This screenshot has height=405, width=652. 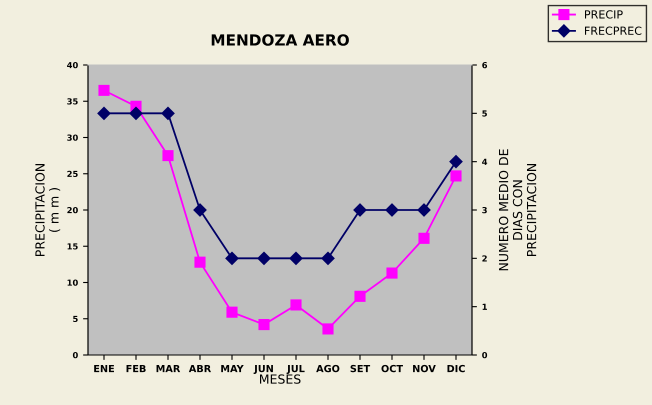 What do you see at coordinates (72, 210) in the screenshot?
I see `y-tick-label: 20` at bounding box center [72, 210].